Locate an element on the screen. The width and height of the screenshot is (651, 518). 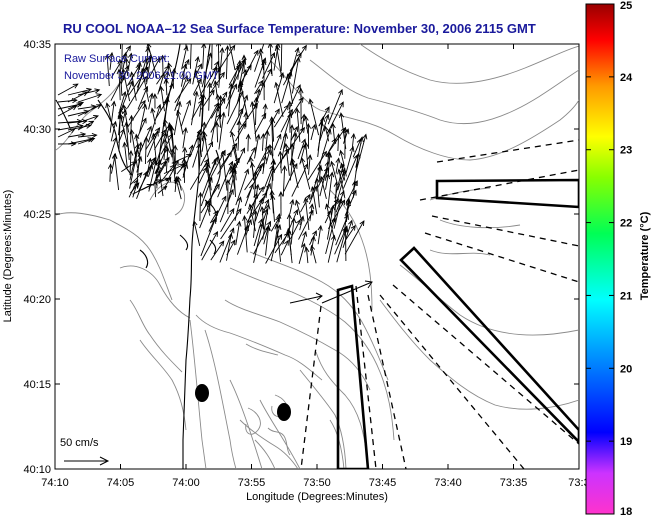
y-tick-label: 40:35 is located at coordinates (37, 45).